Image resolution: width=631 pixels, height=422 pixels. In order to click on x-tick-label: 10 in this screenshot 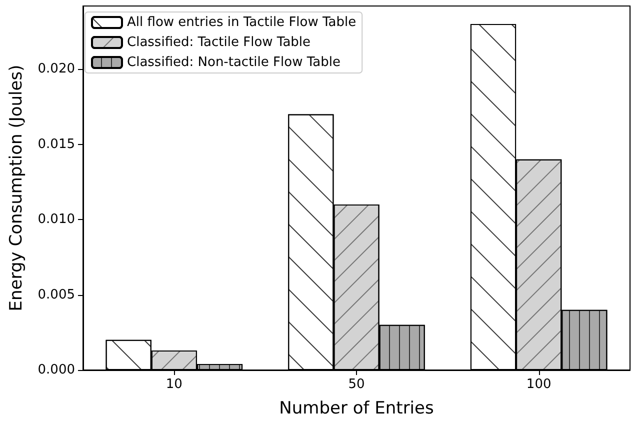, I will do `click(174, 384)`.